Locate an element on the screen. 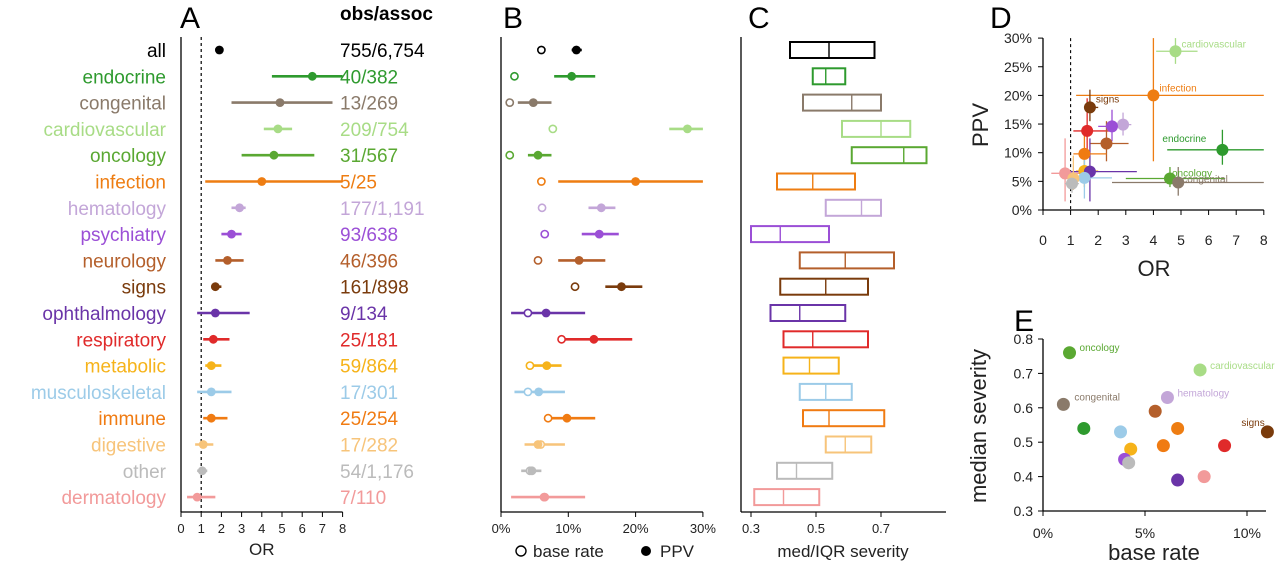 The image size is (1280, 571). category-label: other is located at coordinates (145, 472).